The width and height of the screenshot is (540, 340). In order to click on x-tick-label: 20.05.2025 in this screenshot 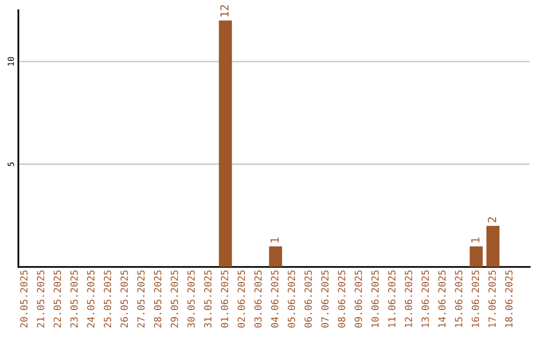, I will do `click(24, 299)`.